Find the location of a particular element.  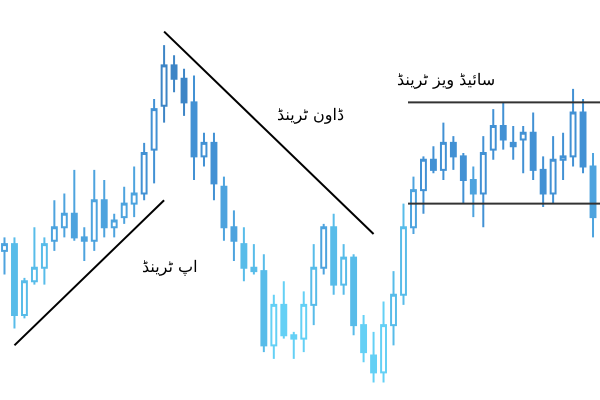

annotation: سائیڈ ویز ٹرینڈ is located at coordinates (446, 79).